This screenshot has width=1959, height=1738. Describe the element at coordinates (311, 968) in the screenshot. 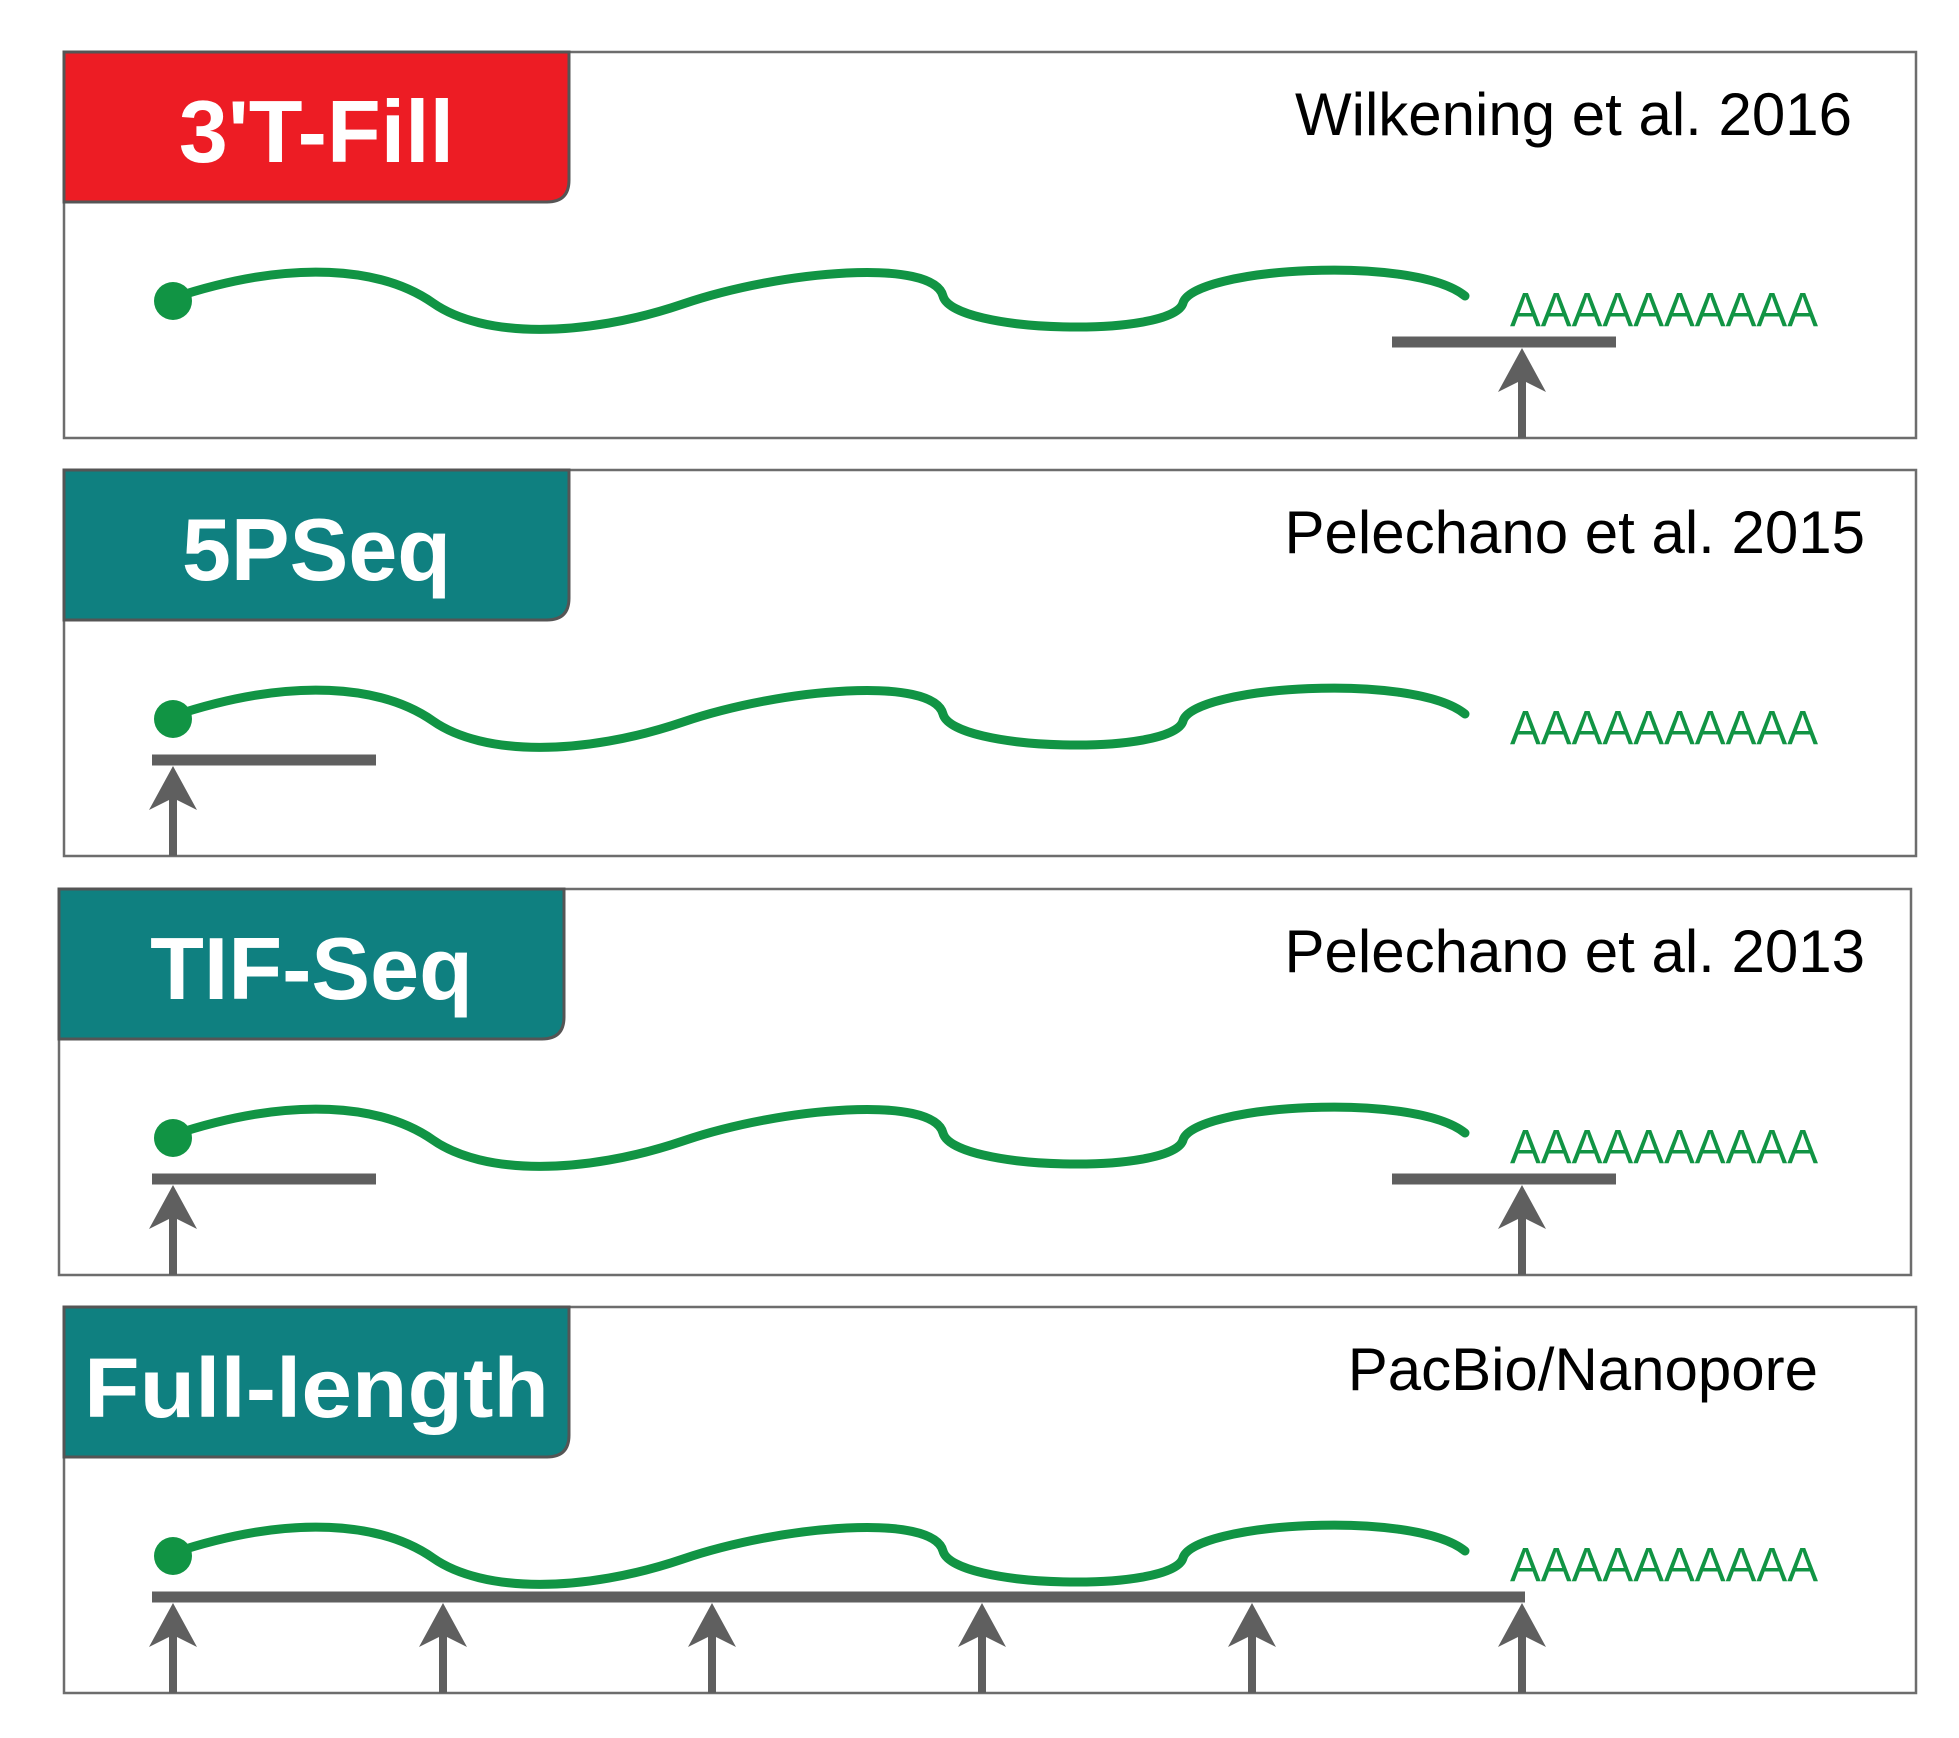

I see `method-label: TIF-Seq` at that location.